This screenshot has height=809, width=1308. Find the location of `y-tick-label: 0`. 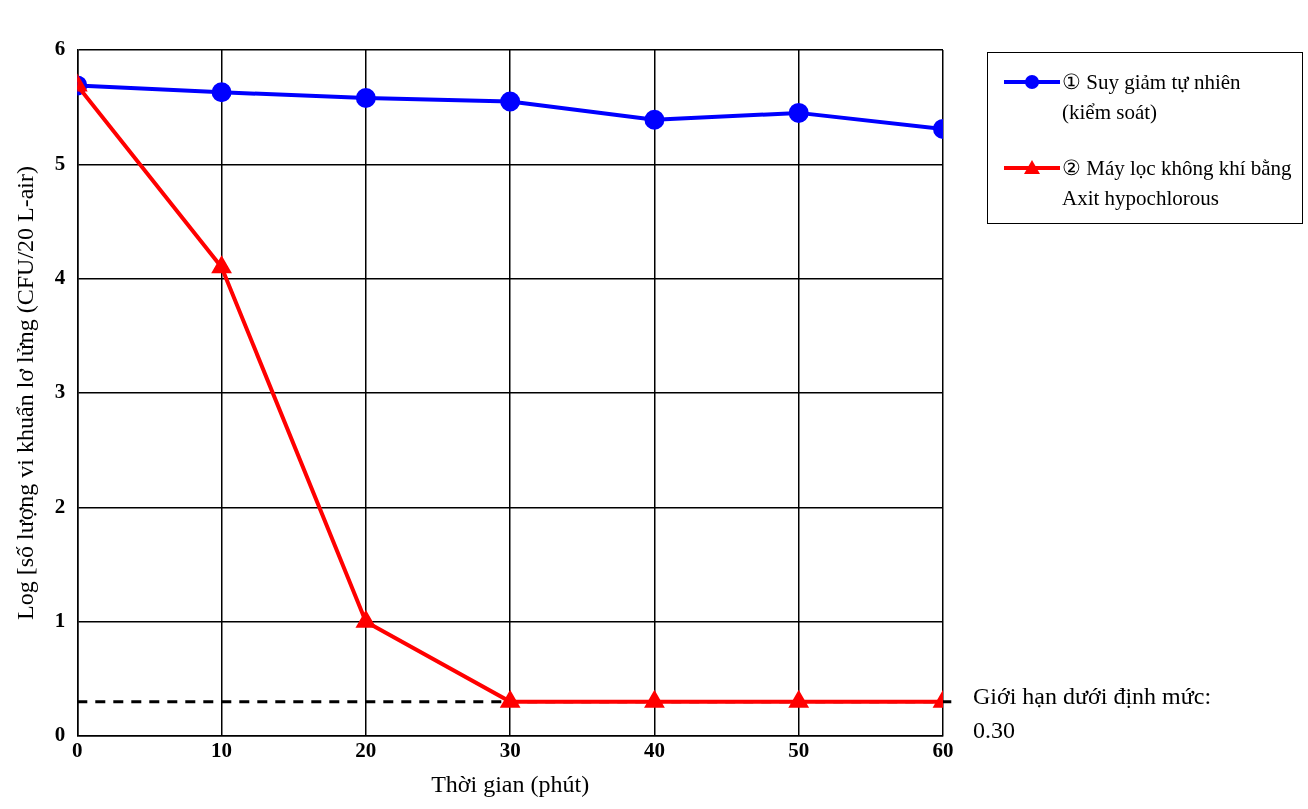

y-tick-label: 0 is located at coordinates (60, 734).